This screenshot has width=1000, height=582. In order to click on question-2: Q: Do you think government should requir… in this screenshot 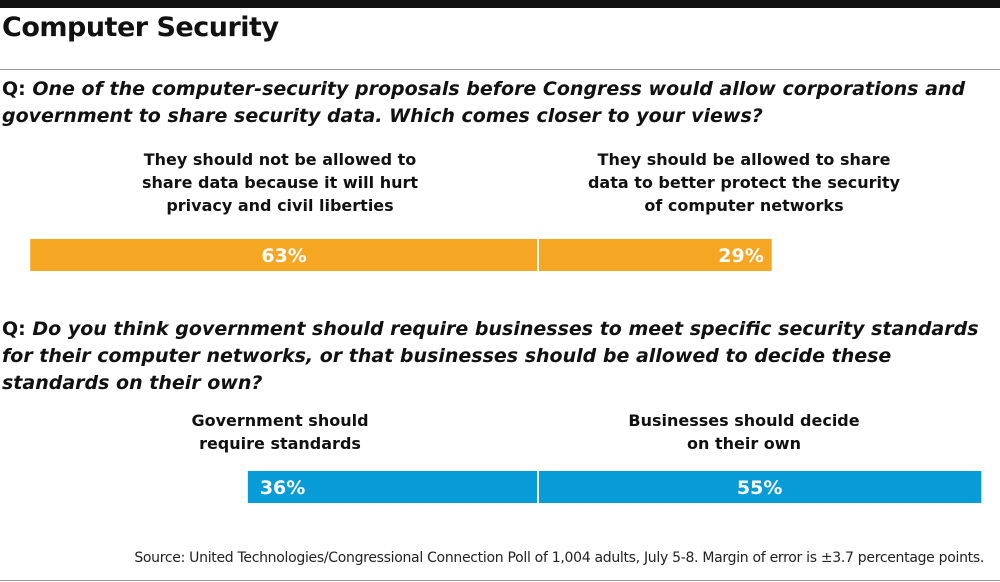, I will do `click(497, 356)`.